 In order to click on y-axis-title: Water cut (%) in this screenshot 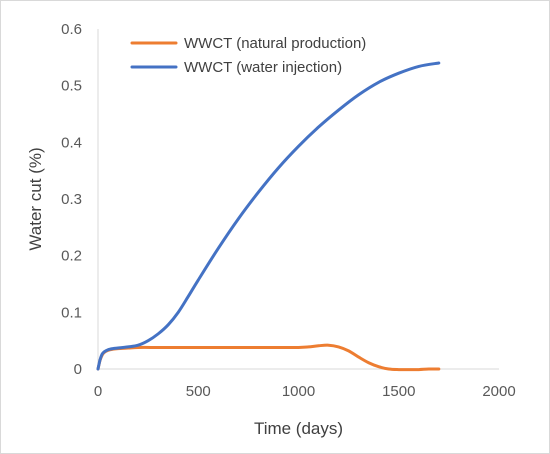, I will do `click(35, 198)`.